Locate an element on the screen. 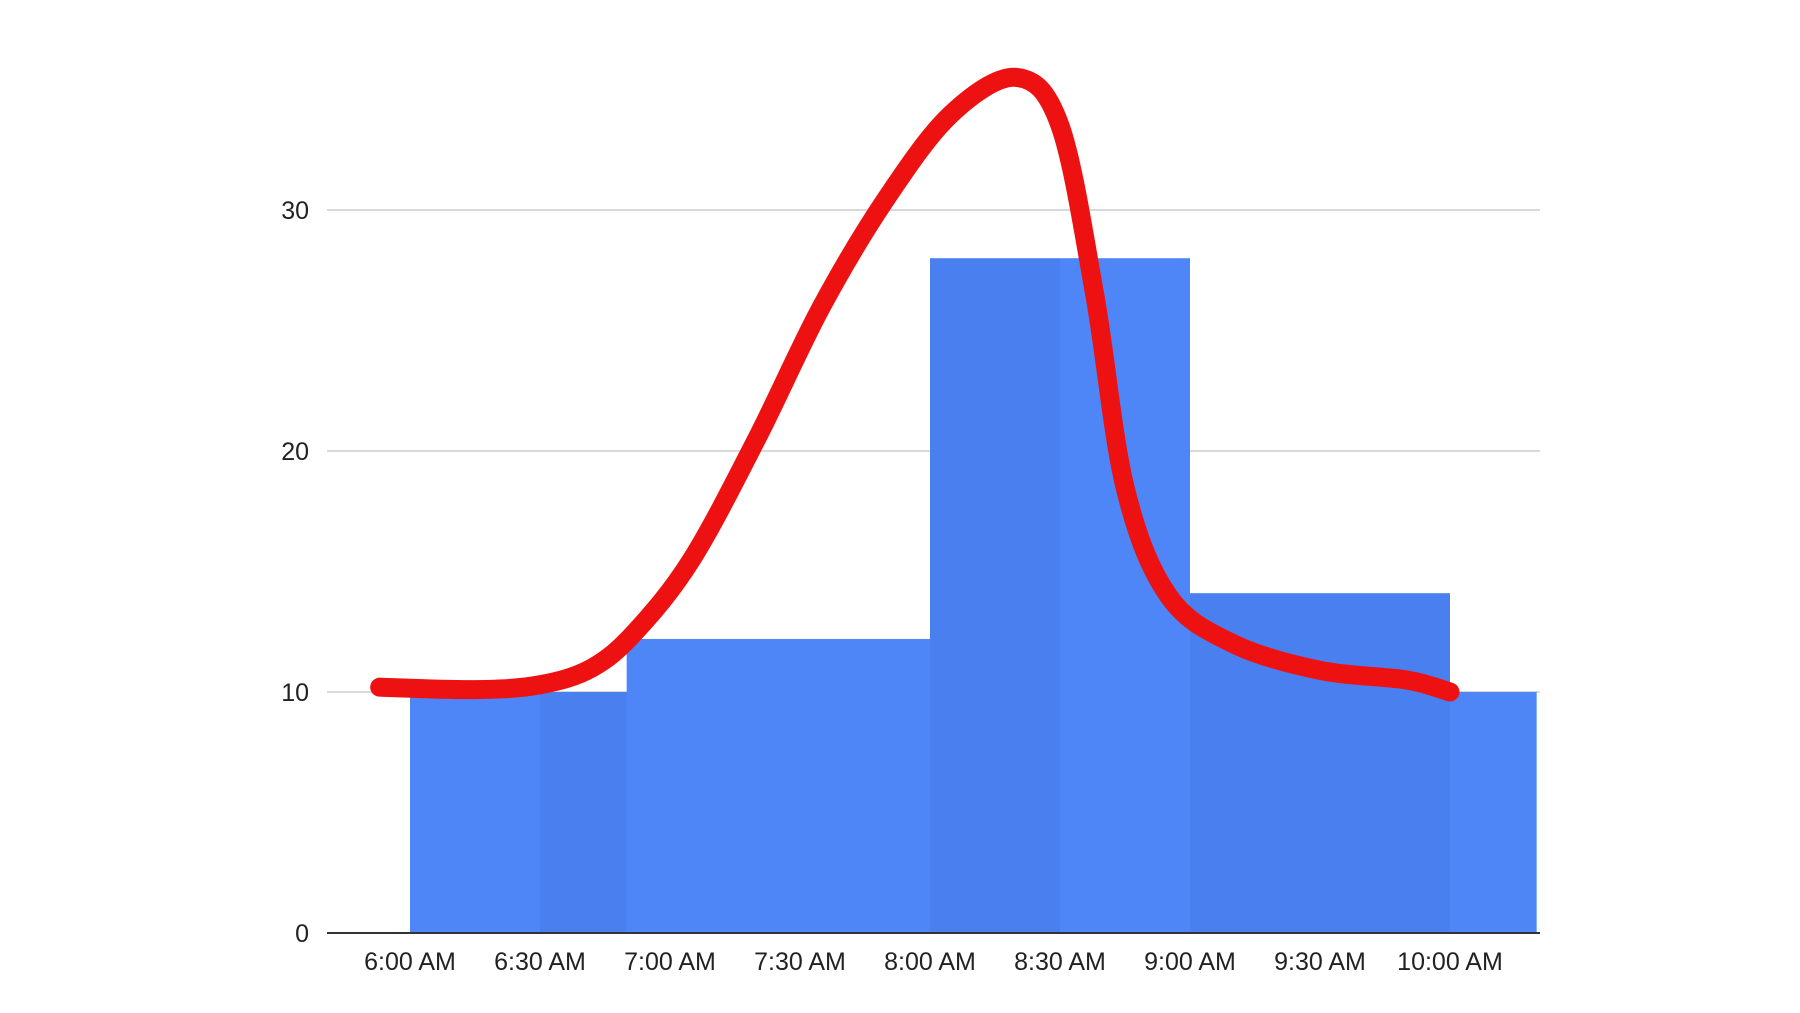  x-tick-label-4: 8:00 AM is located at coordinates (930, 962).